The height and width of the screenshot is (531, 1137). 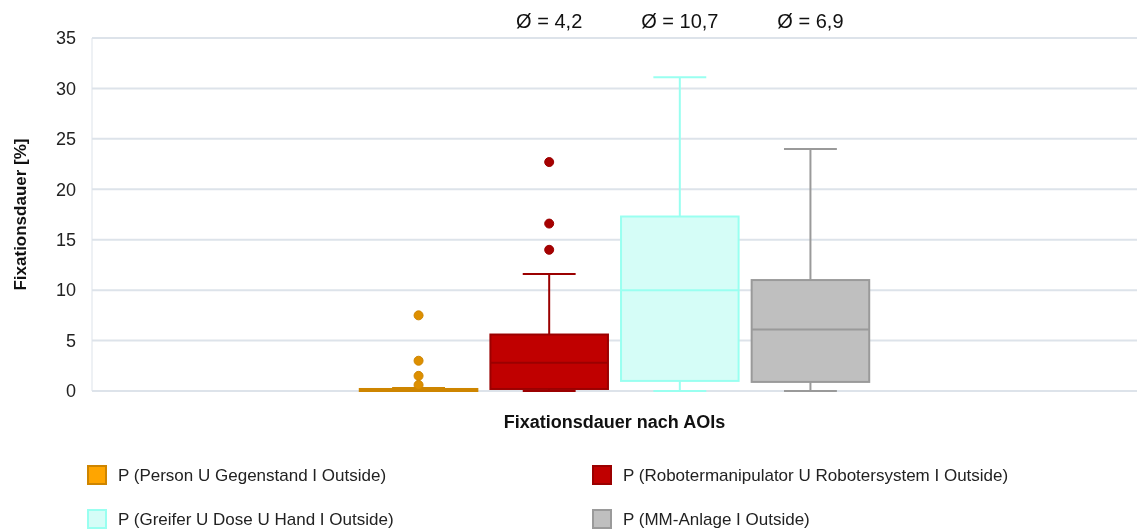 What do you see at coordinates (65, 189) in the screenshot?
I see `y-tick-label: 20` at bounding box center [65, 189].